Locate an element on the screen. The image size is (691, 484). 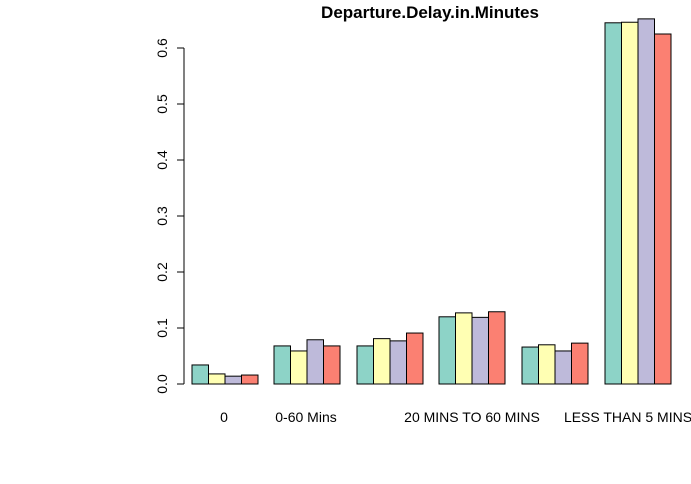
x-category-label: LESS THAN 5 MINS is located at coordinates (627, 417).